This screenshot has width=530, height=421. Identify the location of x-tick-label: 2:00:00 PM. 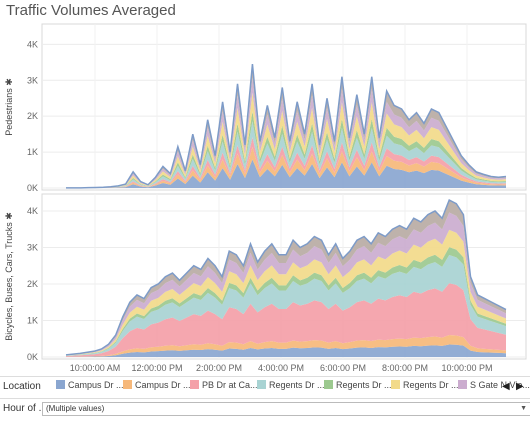
(219, 367).